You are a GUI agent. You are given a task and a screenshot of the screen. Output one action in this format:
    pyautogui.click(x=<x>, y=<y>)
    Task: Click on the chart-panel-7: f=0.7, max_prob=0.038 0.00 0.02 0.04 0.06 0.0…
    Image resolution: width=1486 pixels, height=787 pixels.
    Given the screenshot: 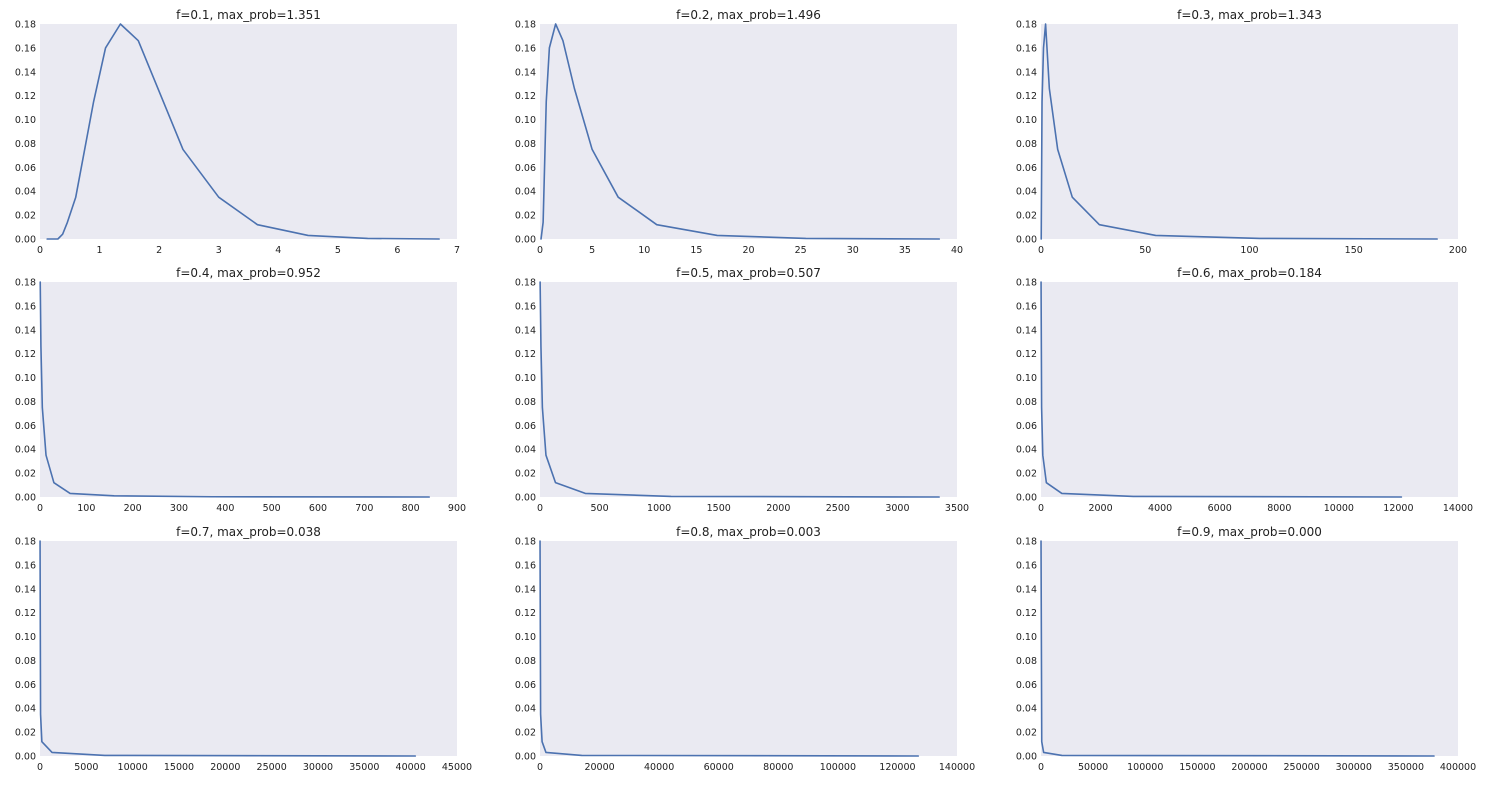 What is the action you would take?
    pyautogui.click(x=243, y=649)
    